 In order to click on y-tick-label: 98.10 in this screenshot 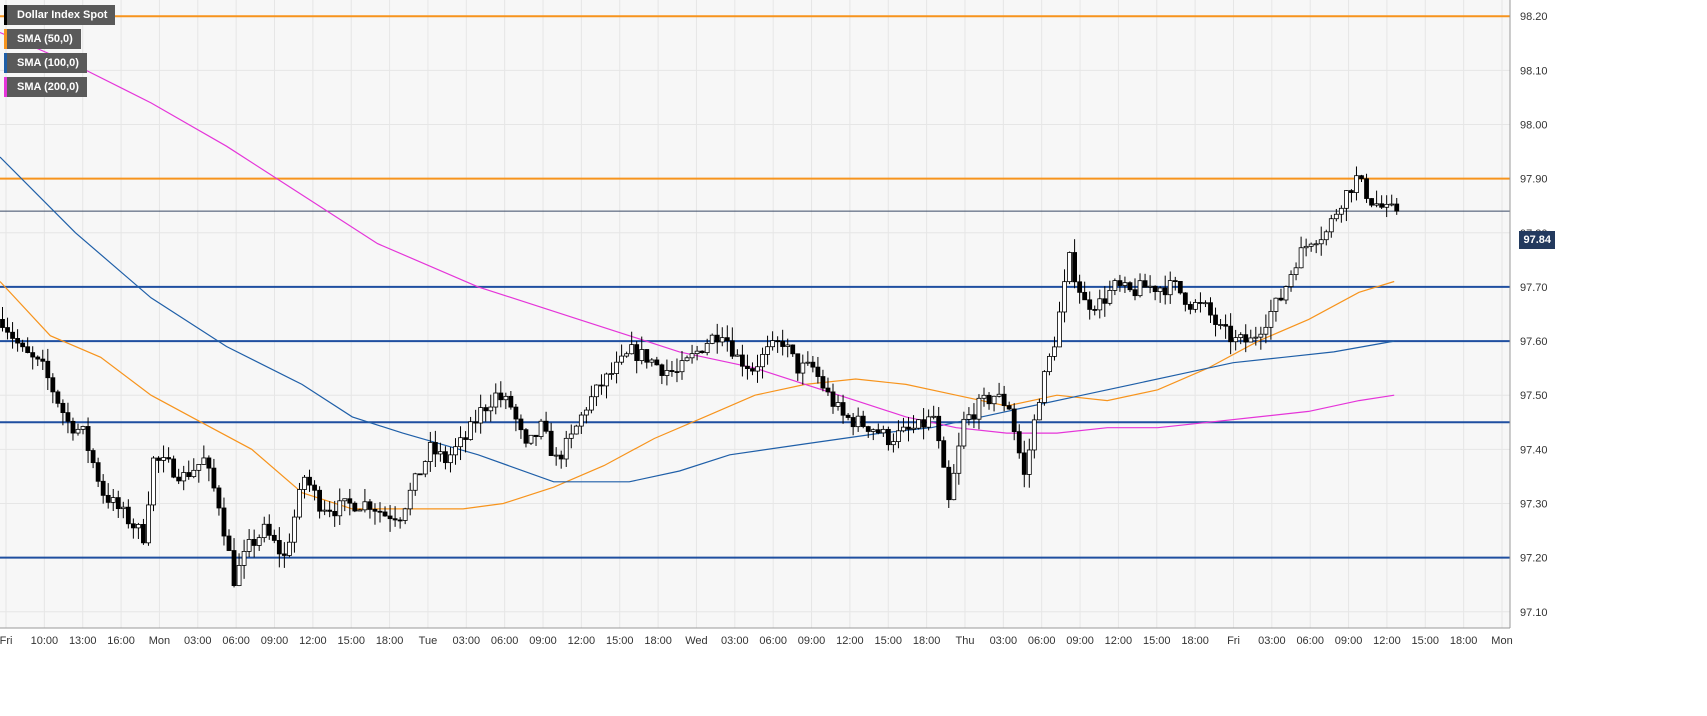, I will do `click(1534, 71)`.